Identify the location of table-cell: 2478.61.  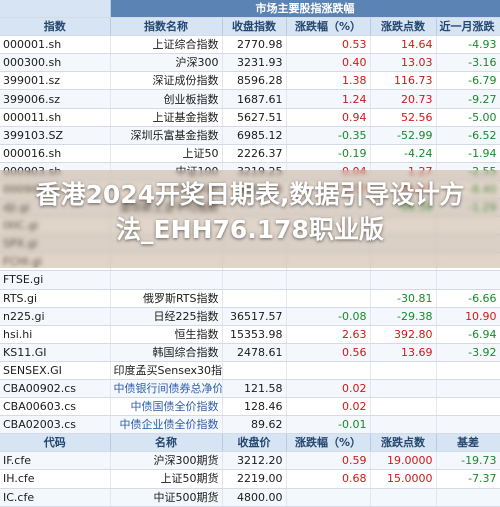
(254, 352).